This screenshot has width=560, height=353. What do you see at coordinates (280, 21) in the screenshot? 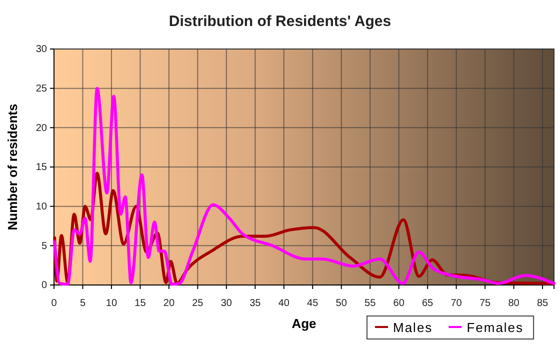
I see `chart-title: Distribution of Residents' Ages` at bounding box center [280, 21].